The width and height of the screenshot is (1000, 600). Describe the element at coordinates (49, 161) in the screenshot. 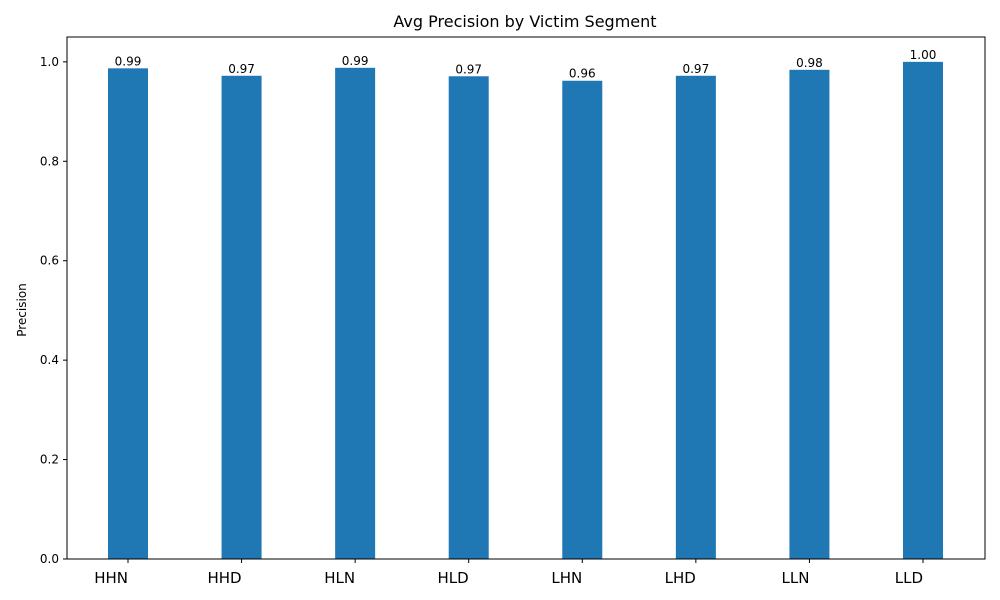

I see `y-tick-label: 0.8` at that location.